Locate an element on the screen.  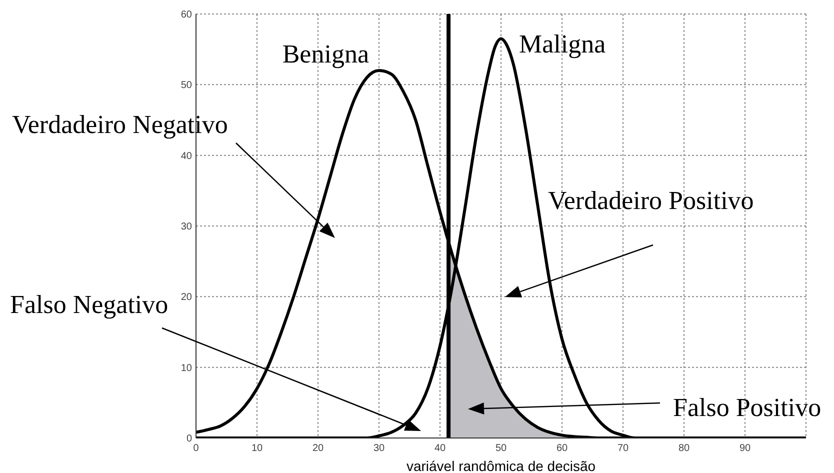
series-label: Benigna is located at coordinates (326, 54).